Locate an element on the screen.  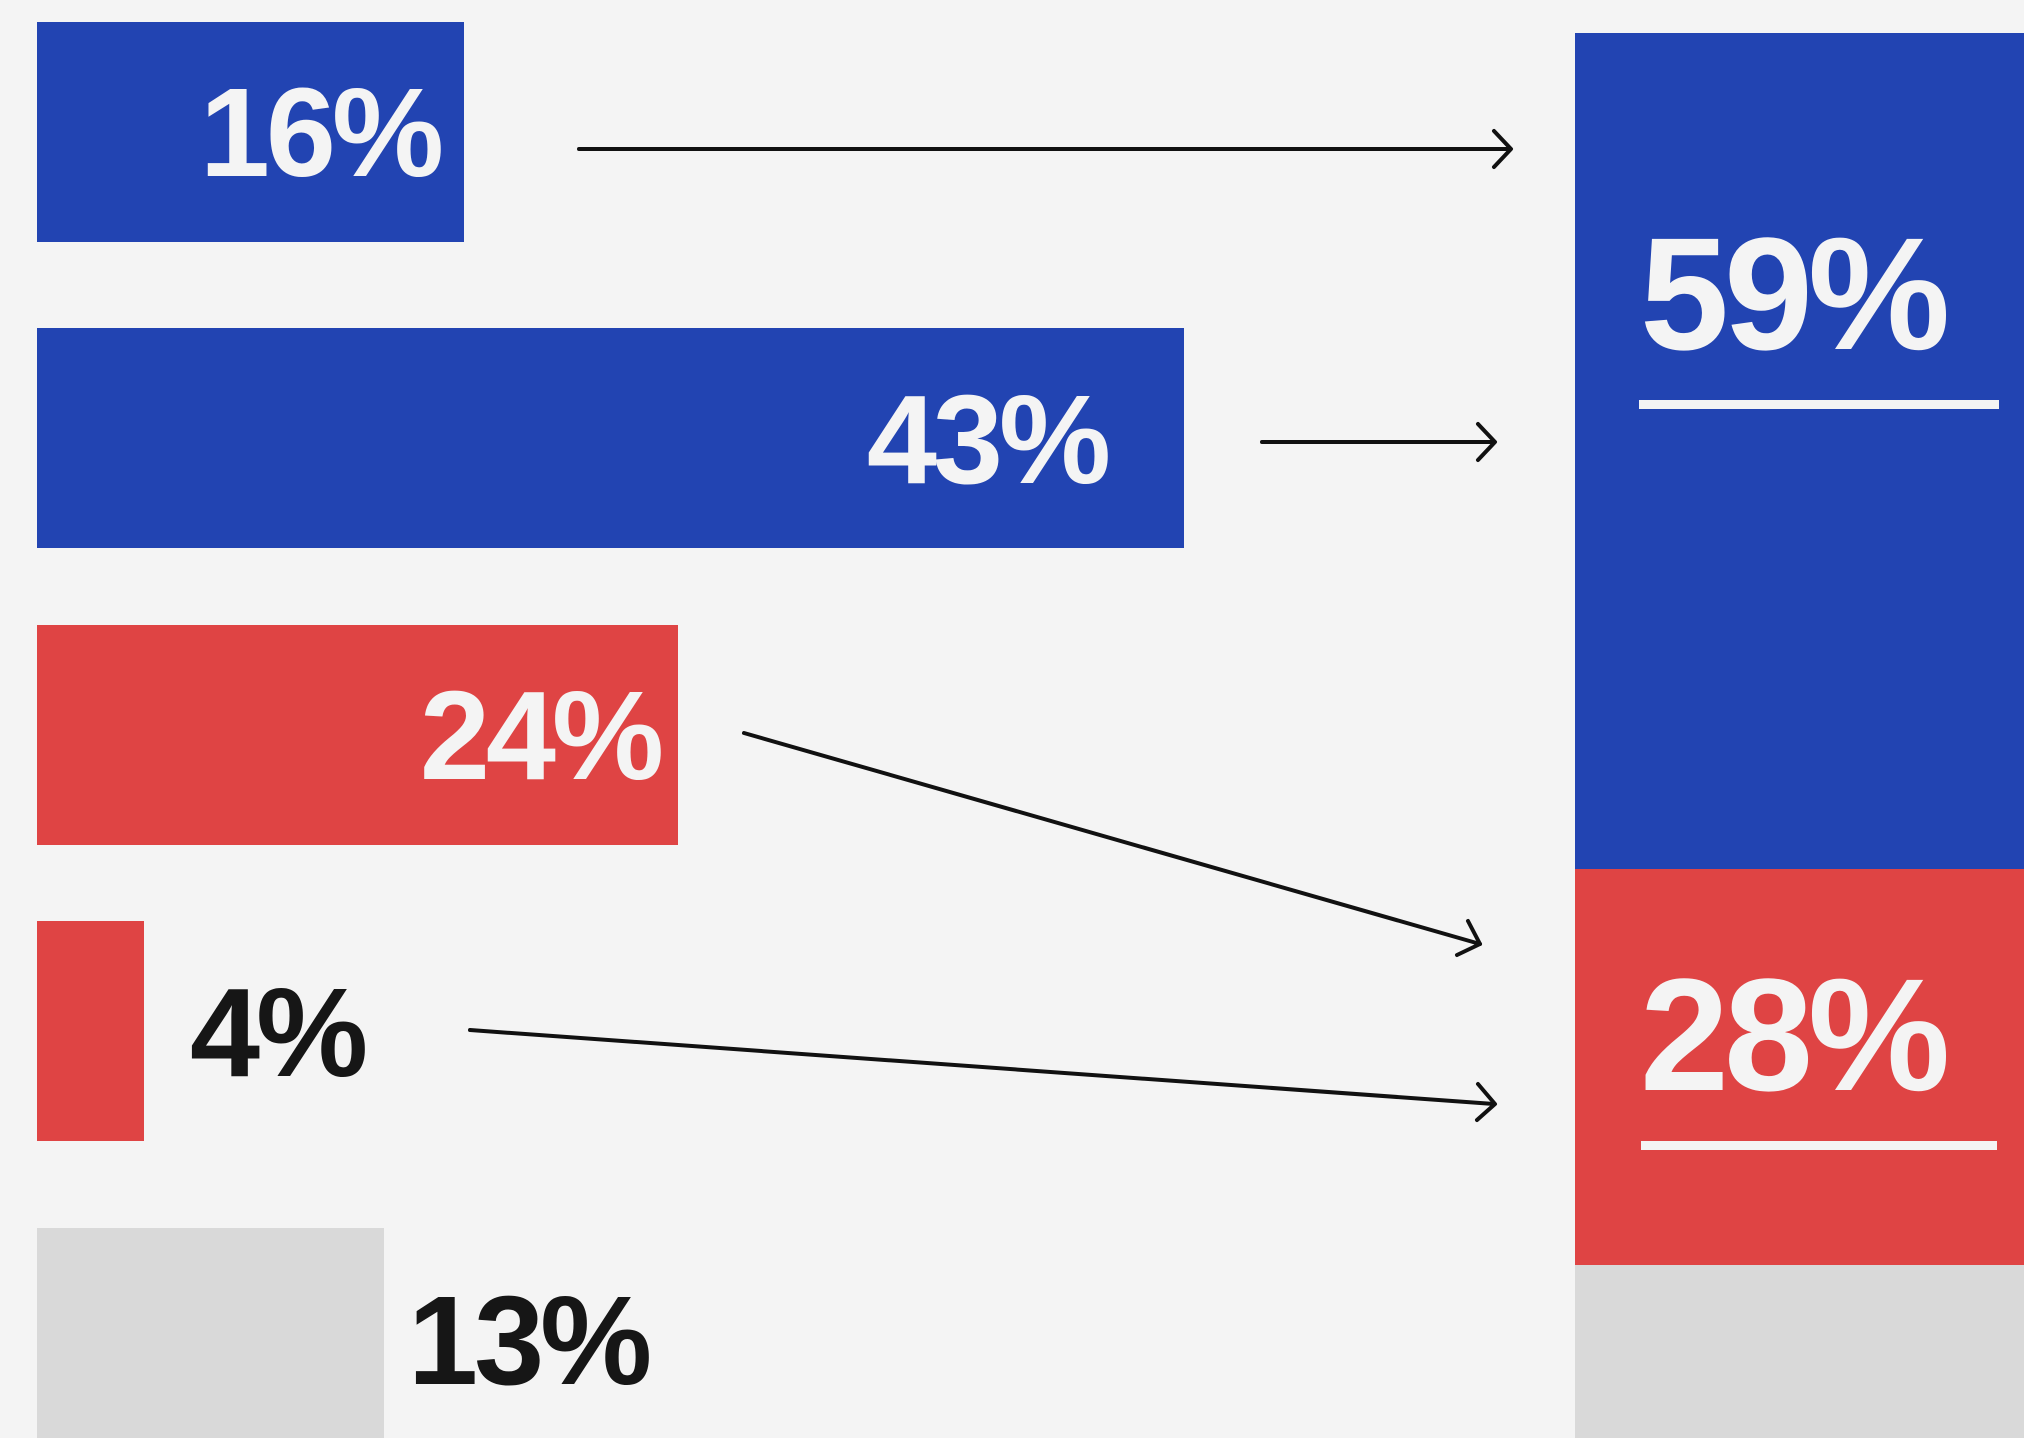
stack-label-59: 59% is located at coordinates (1795, 293).